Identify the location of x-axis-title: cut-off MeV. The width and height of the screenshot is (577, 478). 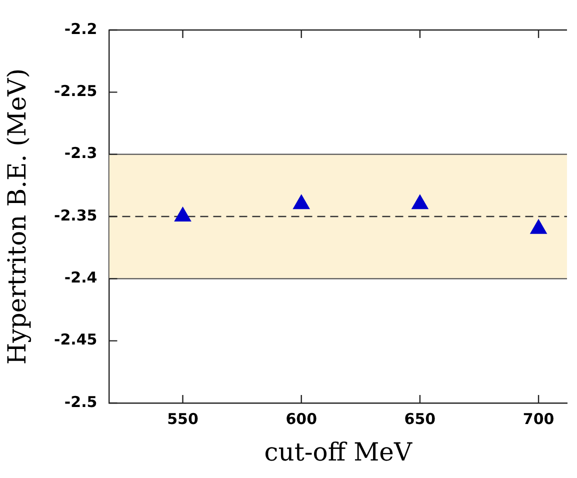
(338, 452).